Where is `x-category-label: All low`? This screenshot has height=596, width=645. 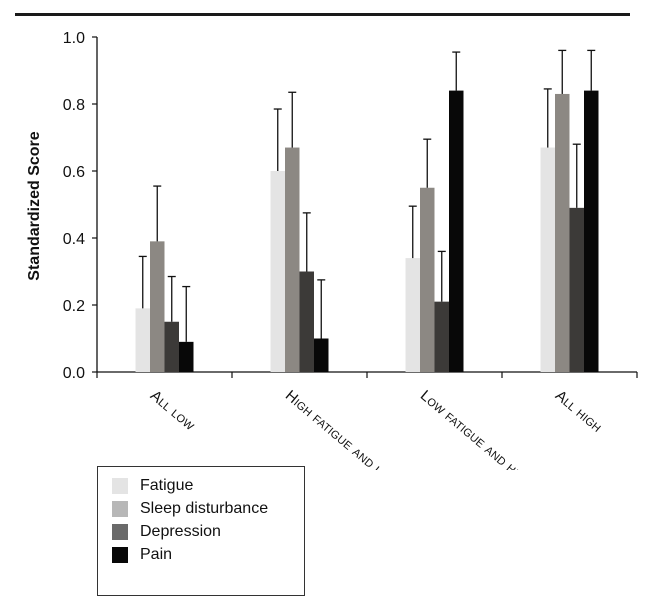
x-category-label: All low is located at coordinates (173, 410).